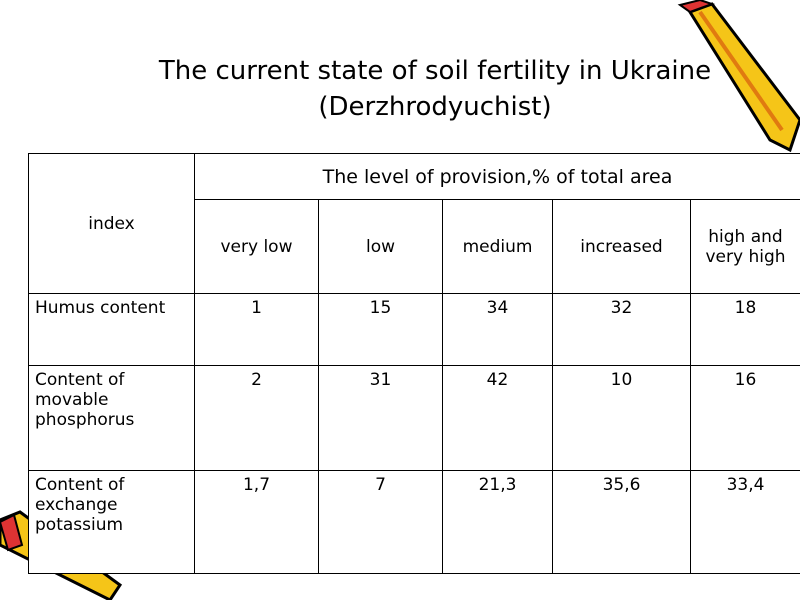 The width and height of the screenshot is (800, 600). I want to click on table-cell: 32, so click(621, 329).